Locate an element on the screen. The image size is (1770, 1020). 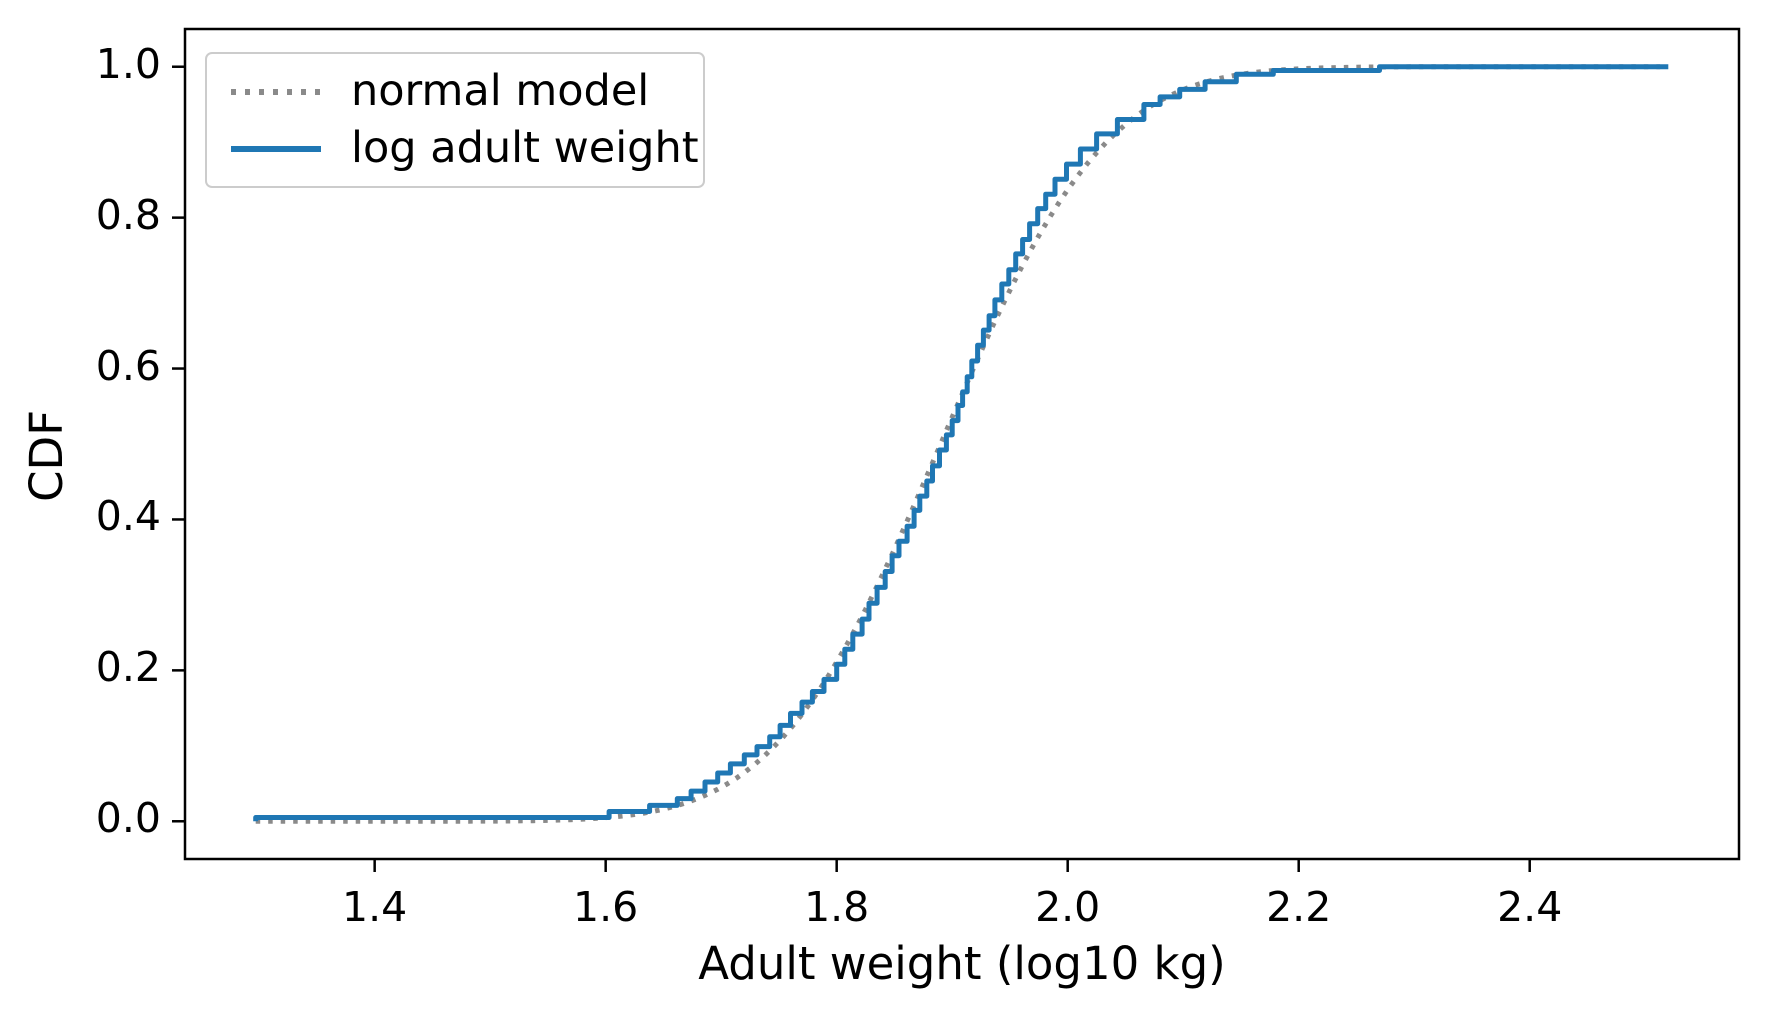
x-axis-label: Adult weight (log10 kg) is located at coordinates (962, 963).